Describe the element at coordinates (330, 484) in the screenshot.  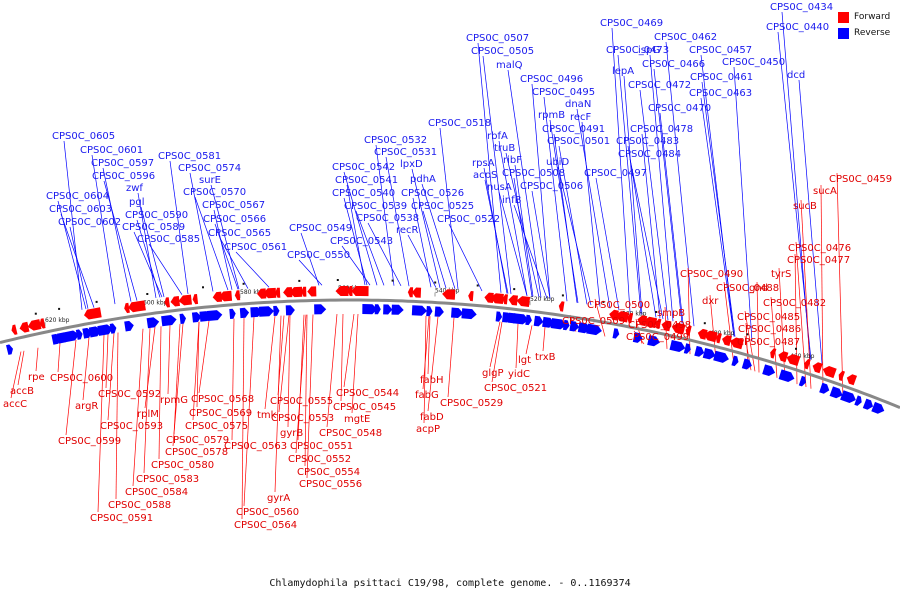
I see `forward-gene-label: CPS0C_0556` at that location.